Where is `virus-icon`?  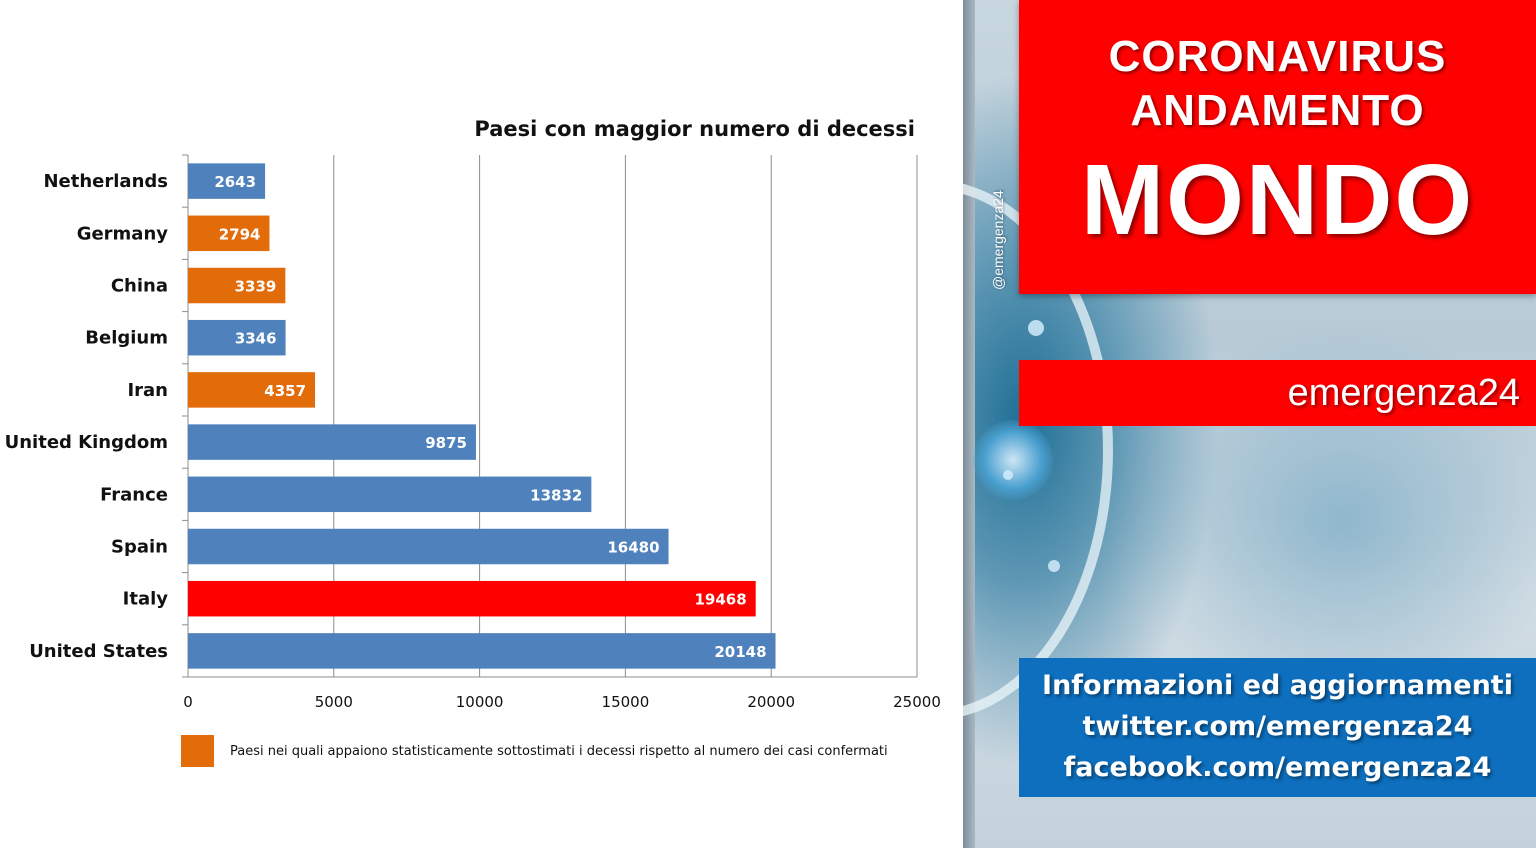
virus-icon is located at coordinates (1013, 460).